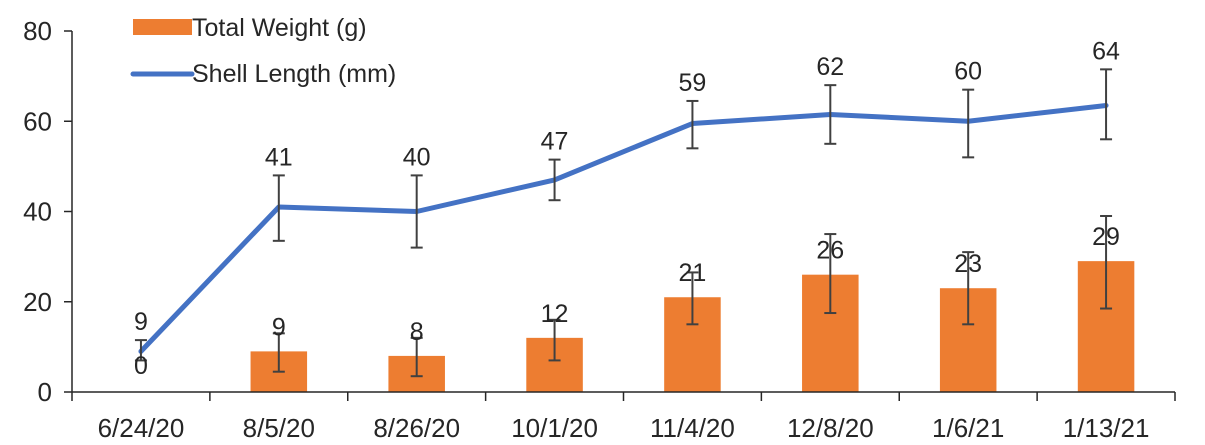 Image resolution: width=1205 pixels, height=445 pixels. Describe the element at coordinates (279, 28) in the screenshot. I see `legend-label-total-weight: Total Weight (g)` at that location.